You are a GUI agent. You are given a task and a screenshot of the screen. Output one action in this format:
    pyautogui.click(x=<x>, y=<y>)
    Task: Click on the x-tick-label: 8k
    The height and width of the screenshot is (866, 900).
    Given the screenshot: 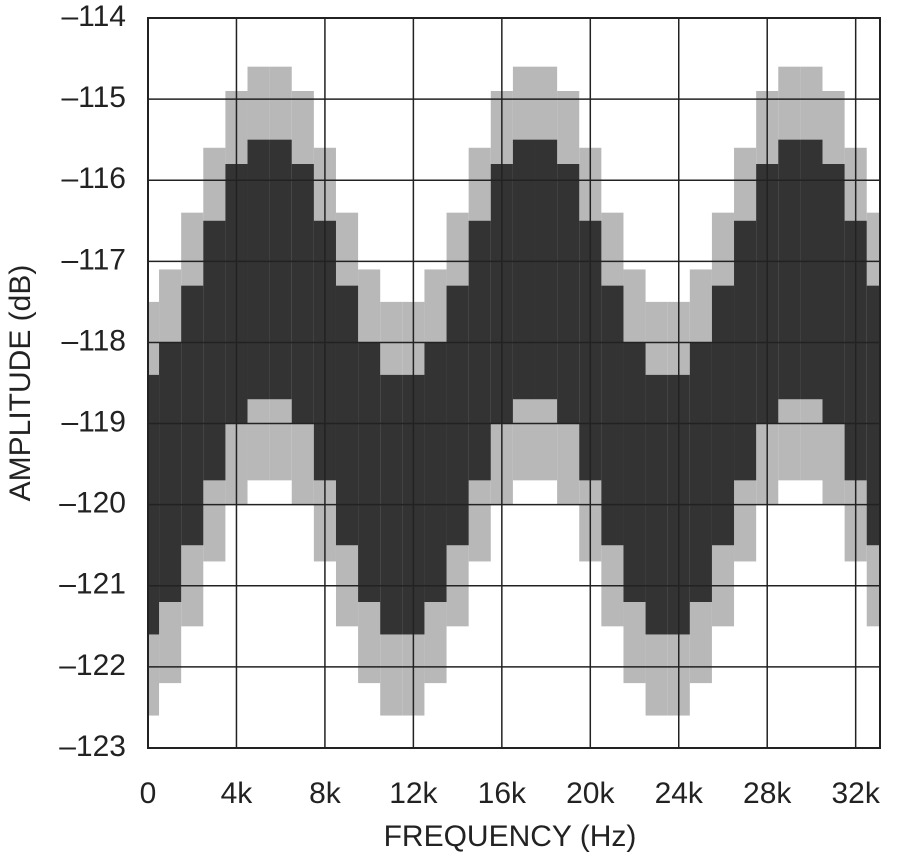 What is the action you would take?
    pyautogui.click(x=325, y=793)
    